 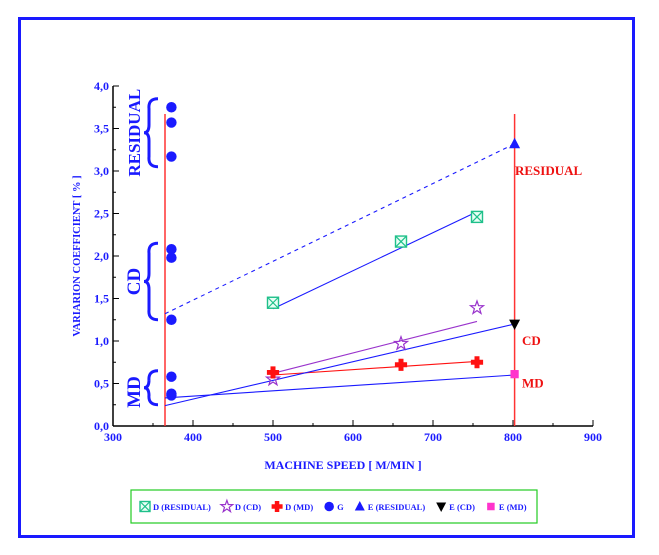 What do you see at coordinates (248, 507) in the screenshot?
I see `legend-label: D (CD)` at bounding box center [248, 507].